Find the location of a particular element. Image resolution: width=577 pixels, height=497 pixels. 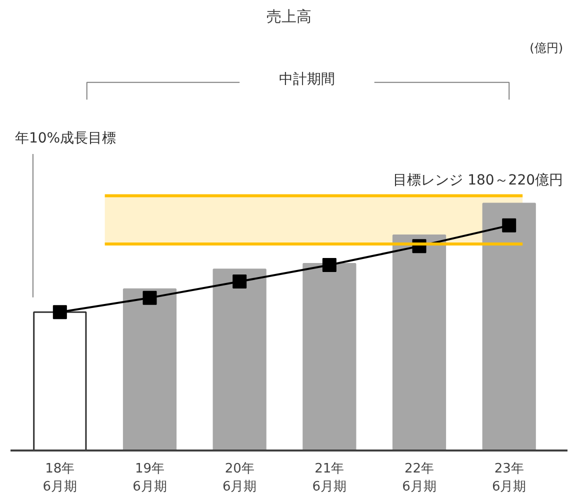

x-tick-label: 18年 6月期 is located at coordinates (60, 478).